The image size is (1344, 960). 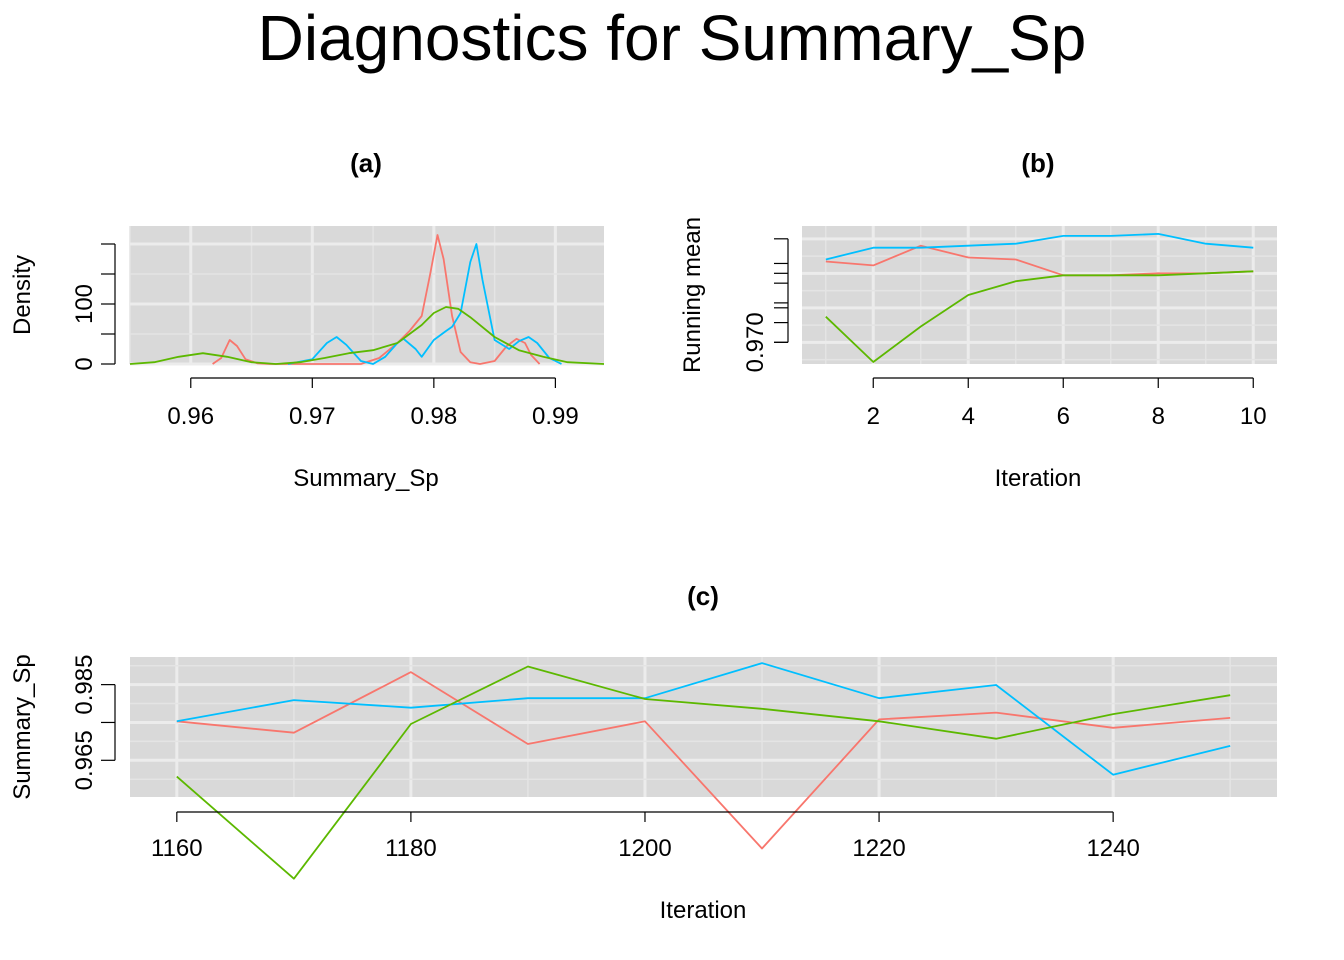 What do you see at coordinates (22, 726) in the screenshot?
I see `panel-c-ylabel: Summary_Sp` at bounding box center [22, 726].